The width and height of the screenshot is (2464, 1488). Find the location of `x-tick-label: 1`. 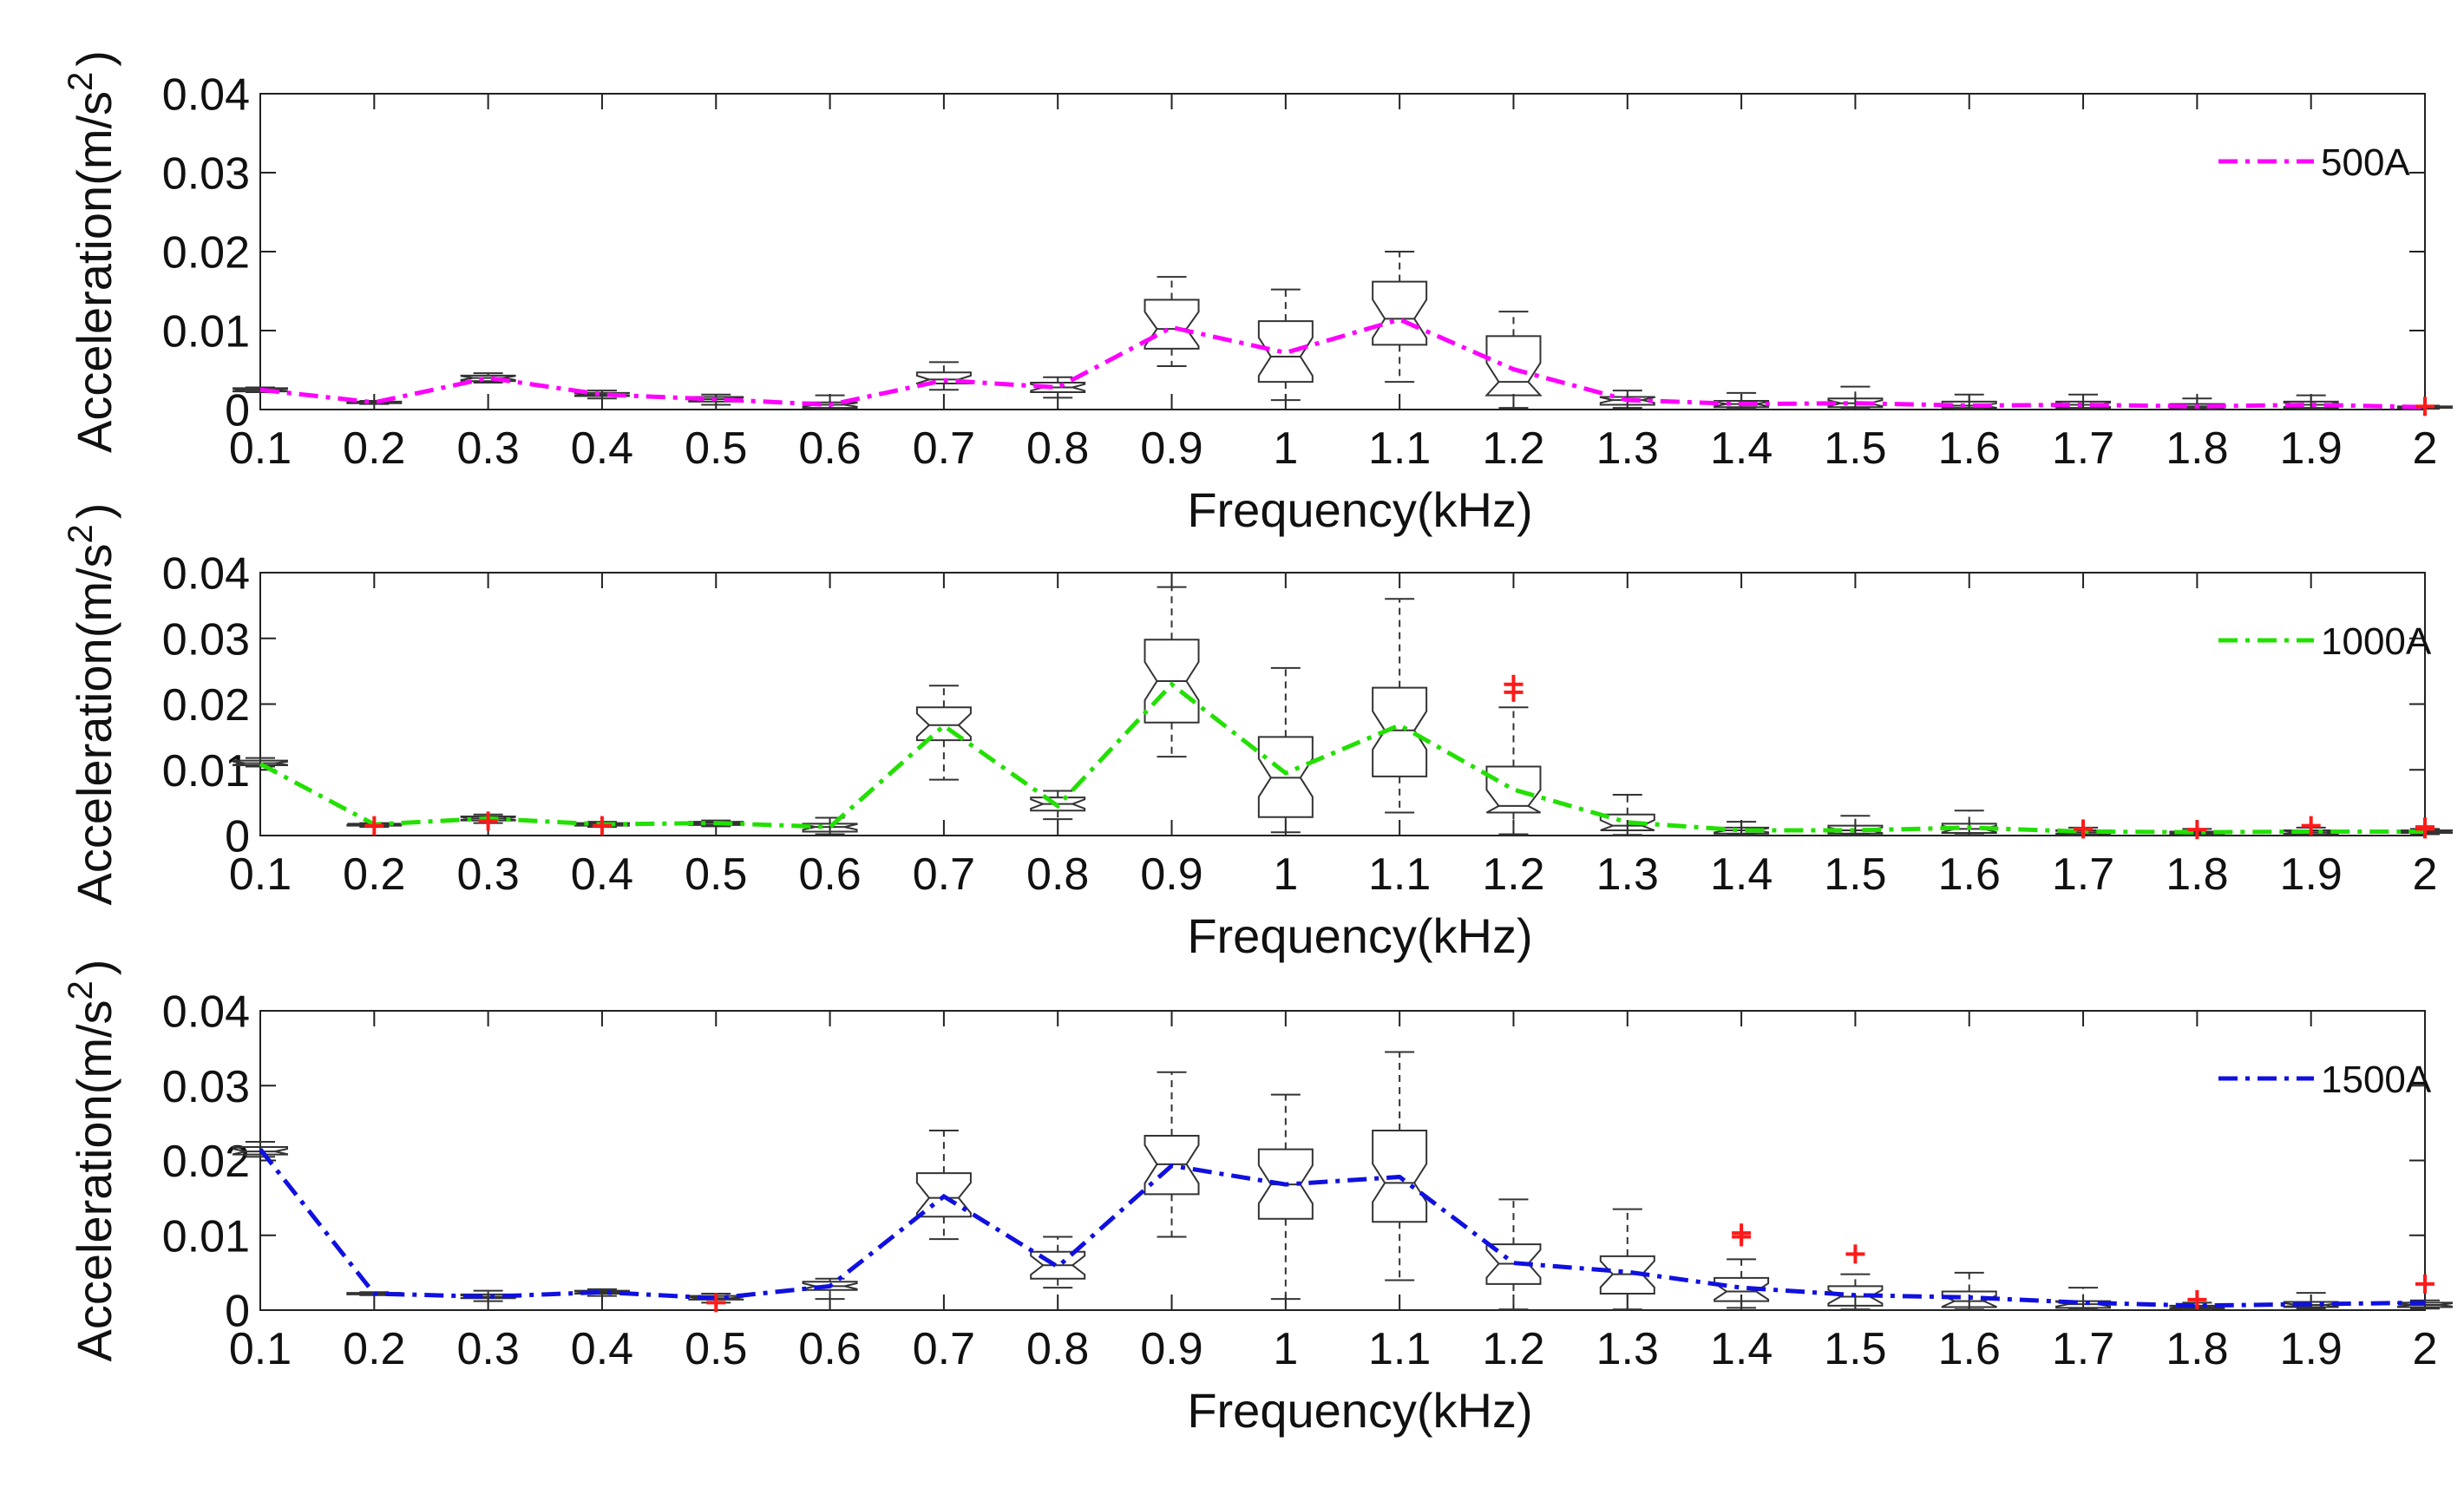

x-tick-label: 1 is located at coordinates (1285, 874).